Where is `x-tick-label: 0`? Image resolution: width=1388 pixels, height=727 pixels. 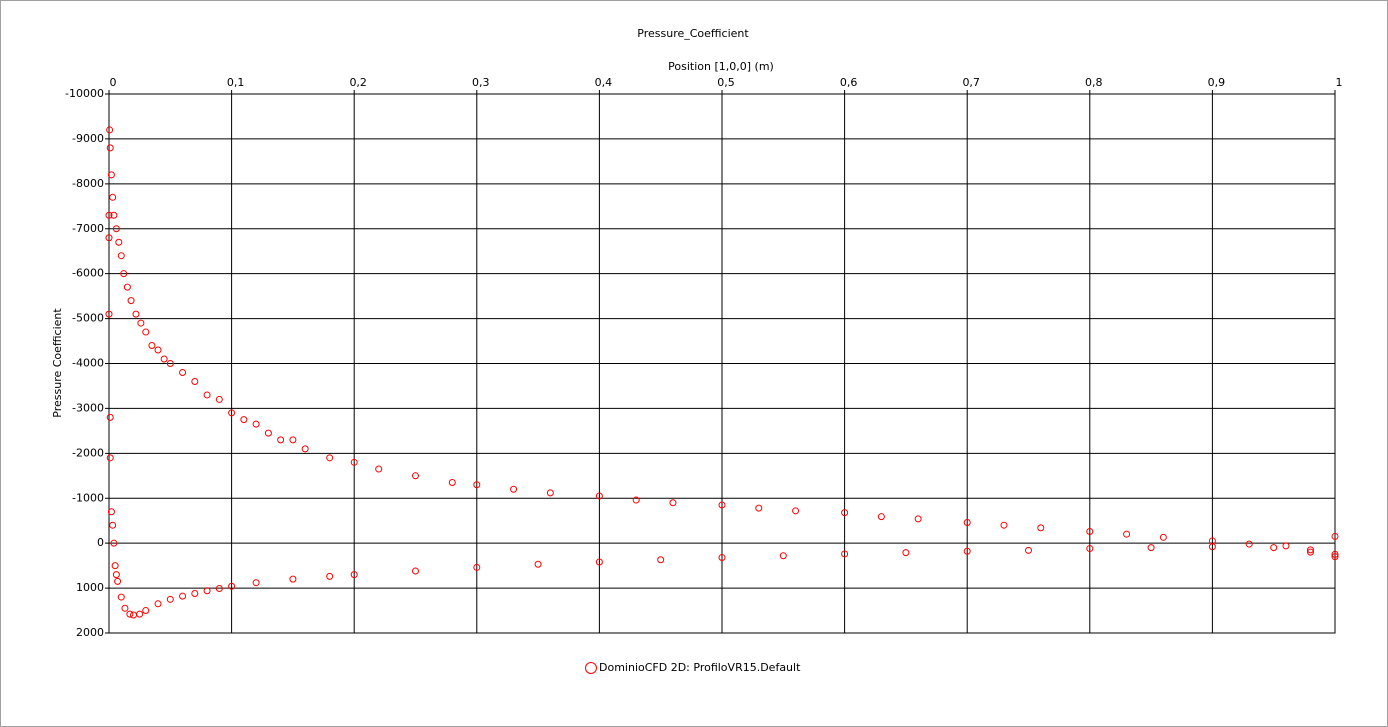 x-tick-label: 0 is located at coordinates (113, 82).